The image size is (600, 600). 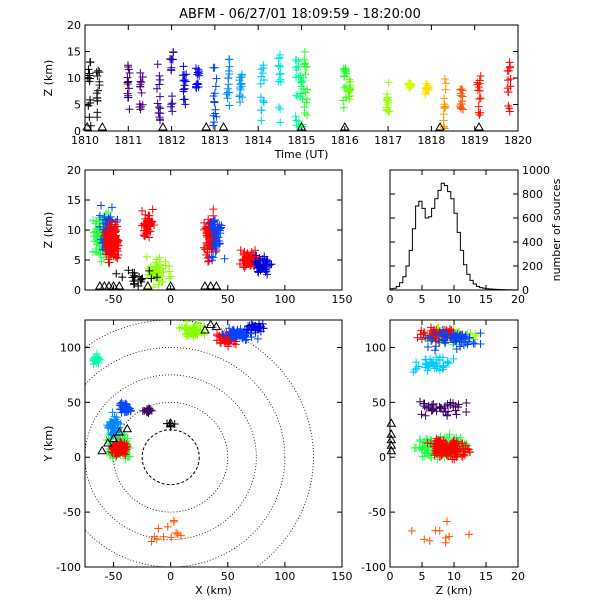 What do you see at coordinates (431, 140) in the screenshot?
I see `x-tick-label: 1818` at bounding box center [431, 140].